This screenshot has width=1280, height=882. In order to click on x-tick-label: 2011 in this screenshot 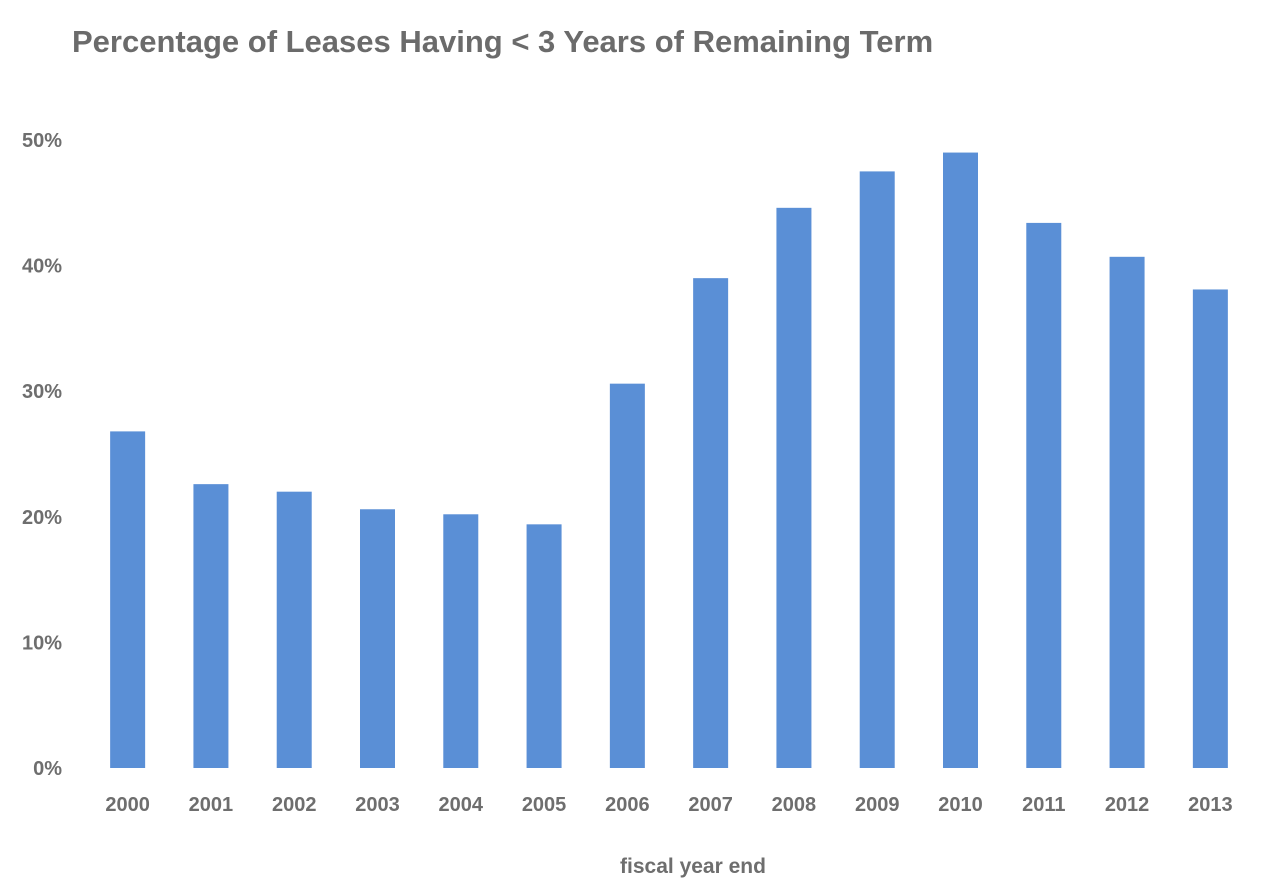, I will do `click(1043, 805)`.